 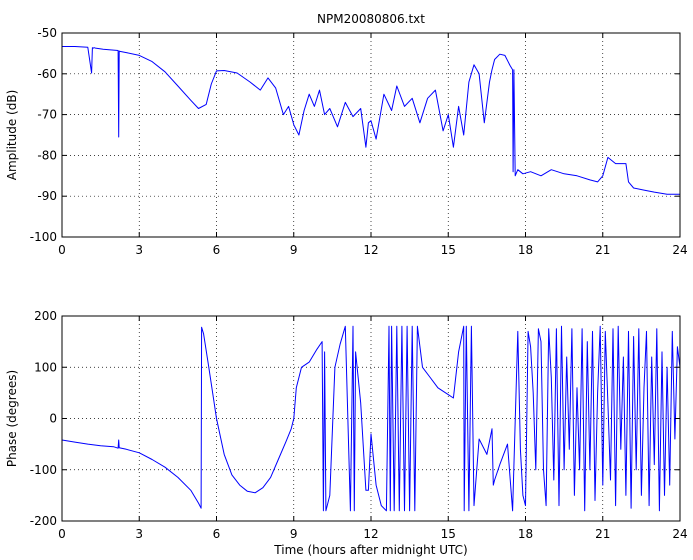 I want to click on chart-title: NPM20080806.txt, so click(x=371, y=19).